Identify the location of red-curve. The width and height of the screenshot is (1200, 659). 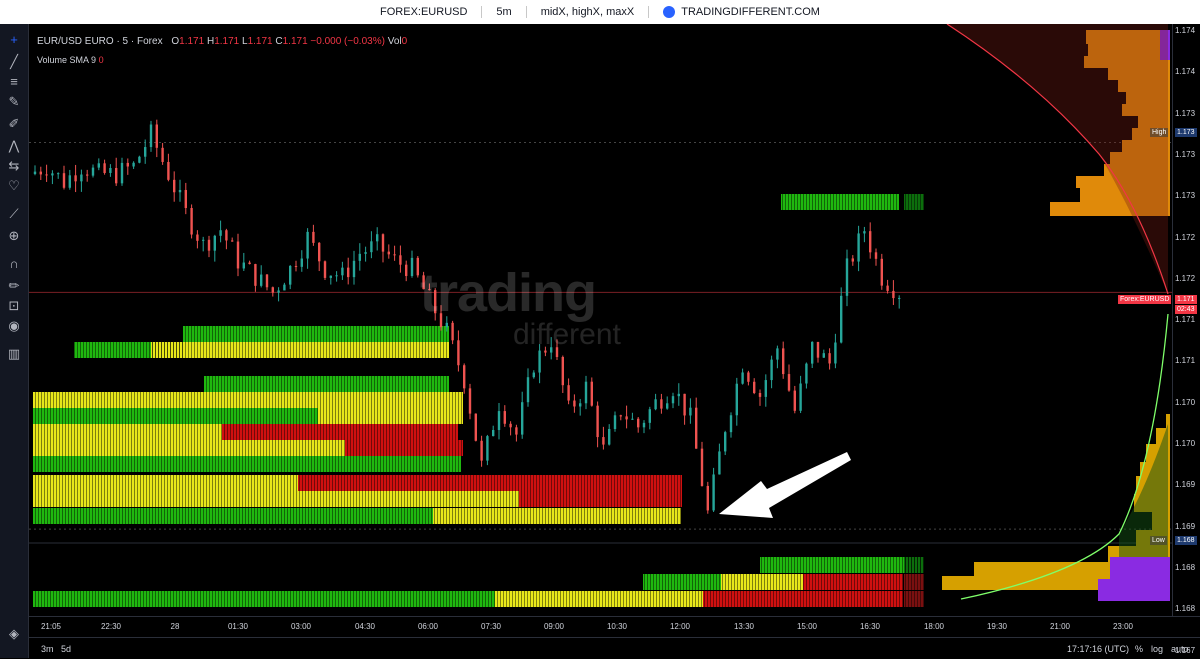
(1057, 159).